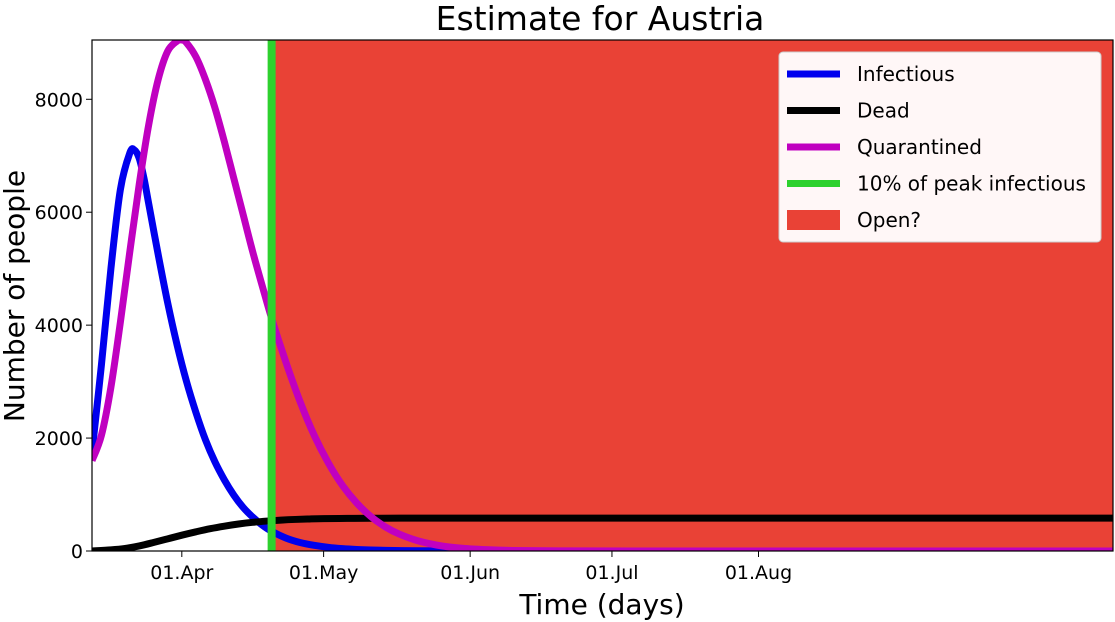 Image resolution: width=1115 pixels, height=622 pixels. Describe the element at coordinates (601, 604) in the screenshot. I see `x-axis-label: Time (days)` at that location.